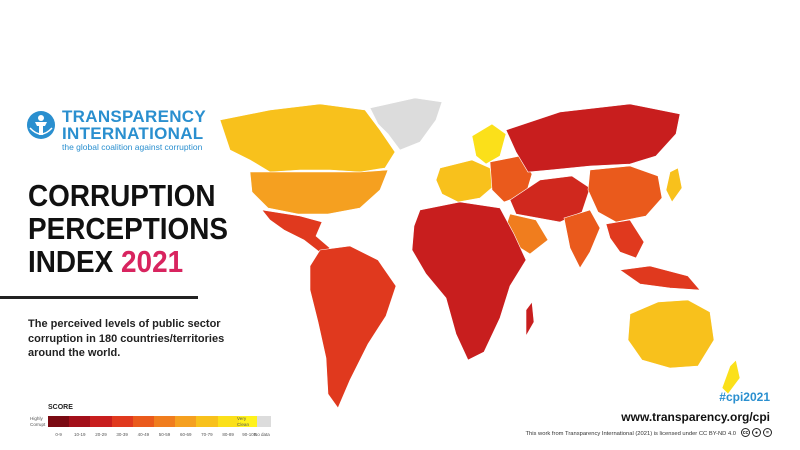  I want to click on legend-no-data-label: No data, so click(262, 434).